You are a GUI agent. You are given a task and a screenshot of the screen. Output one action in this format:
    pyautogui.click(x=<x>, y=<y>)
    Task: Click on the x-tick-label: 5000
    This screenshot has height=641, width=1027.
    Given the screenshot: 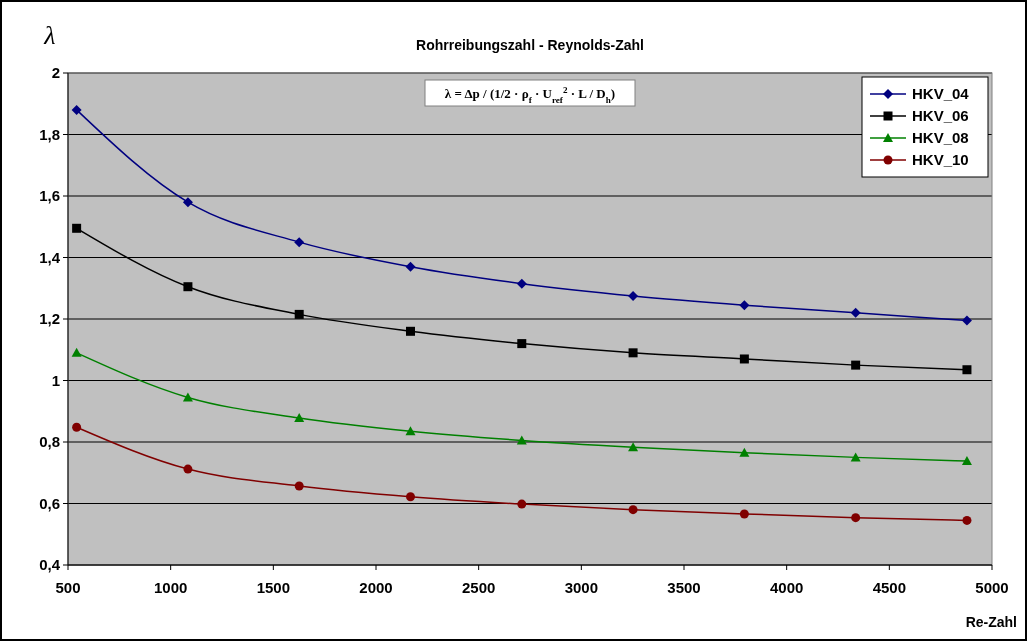 What is the action you would take?
    pyautogui.click(x=992, y=587)
    